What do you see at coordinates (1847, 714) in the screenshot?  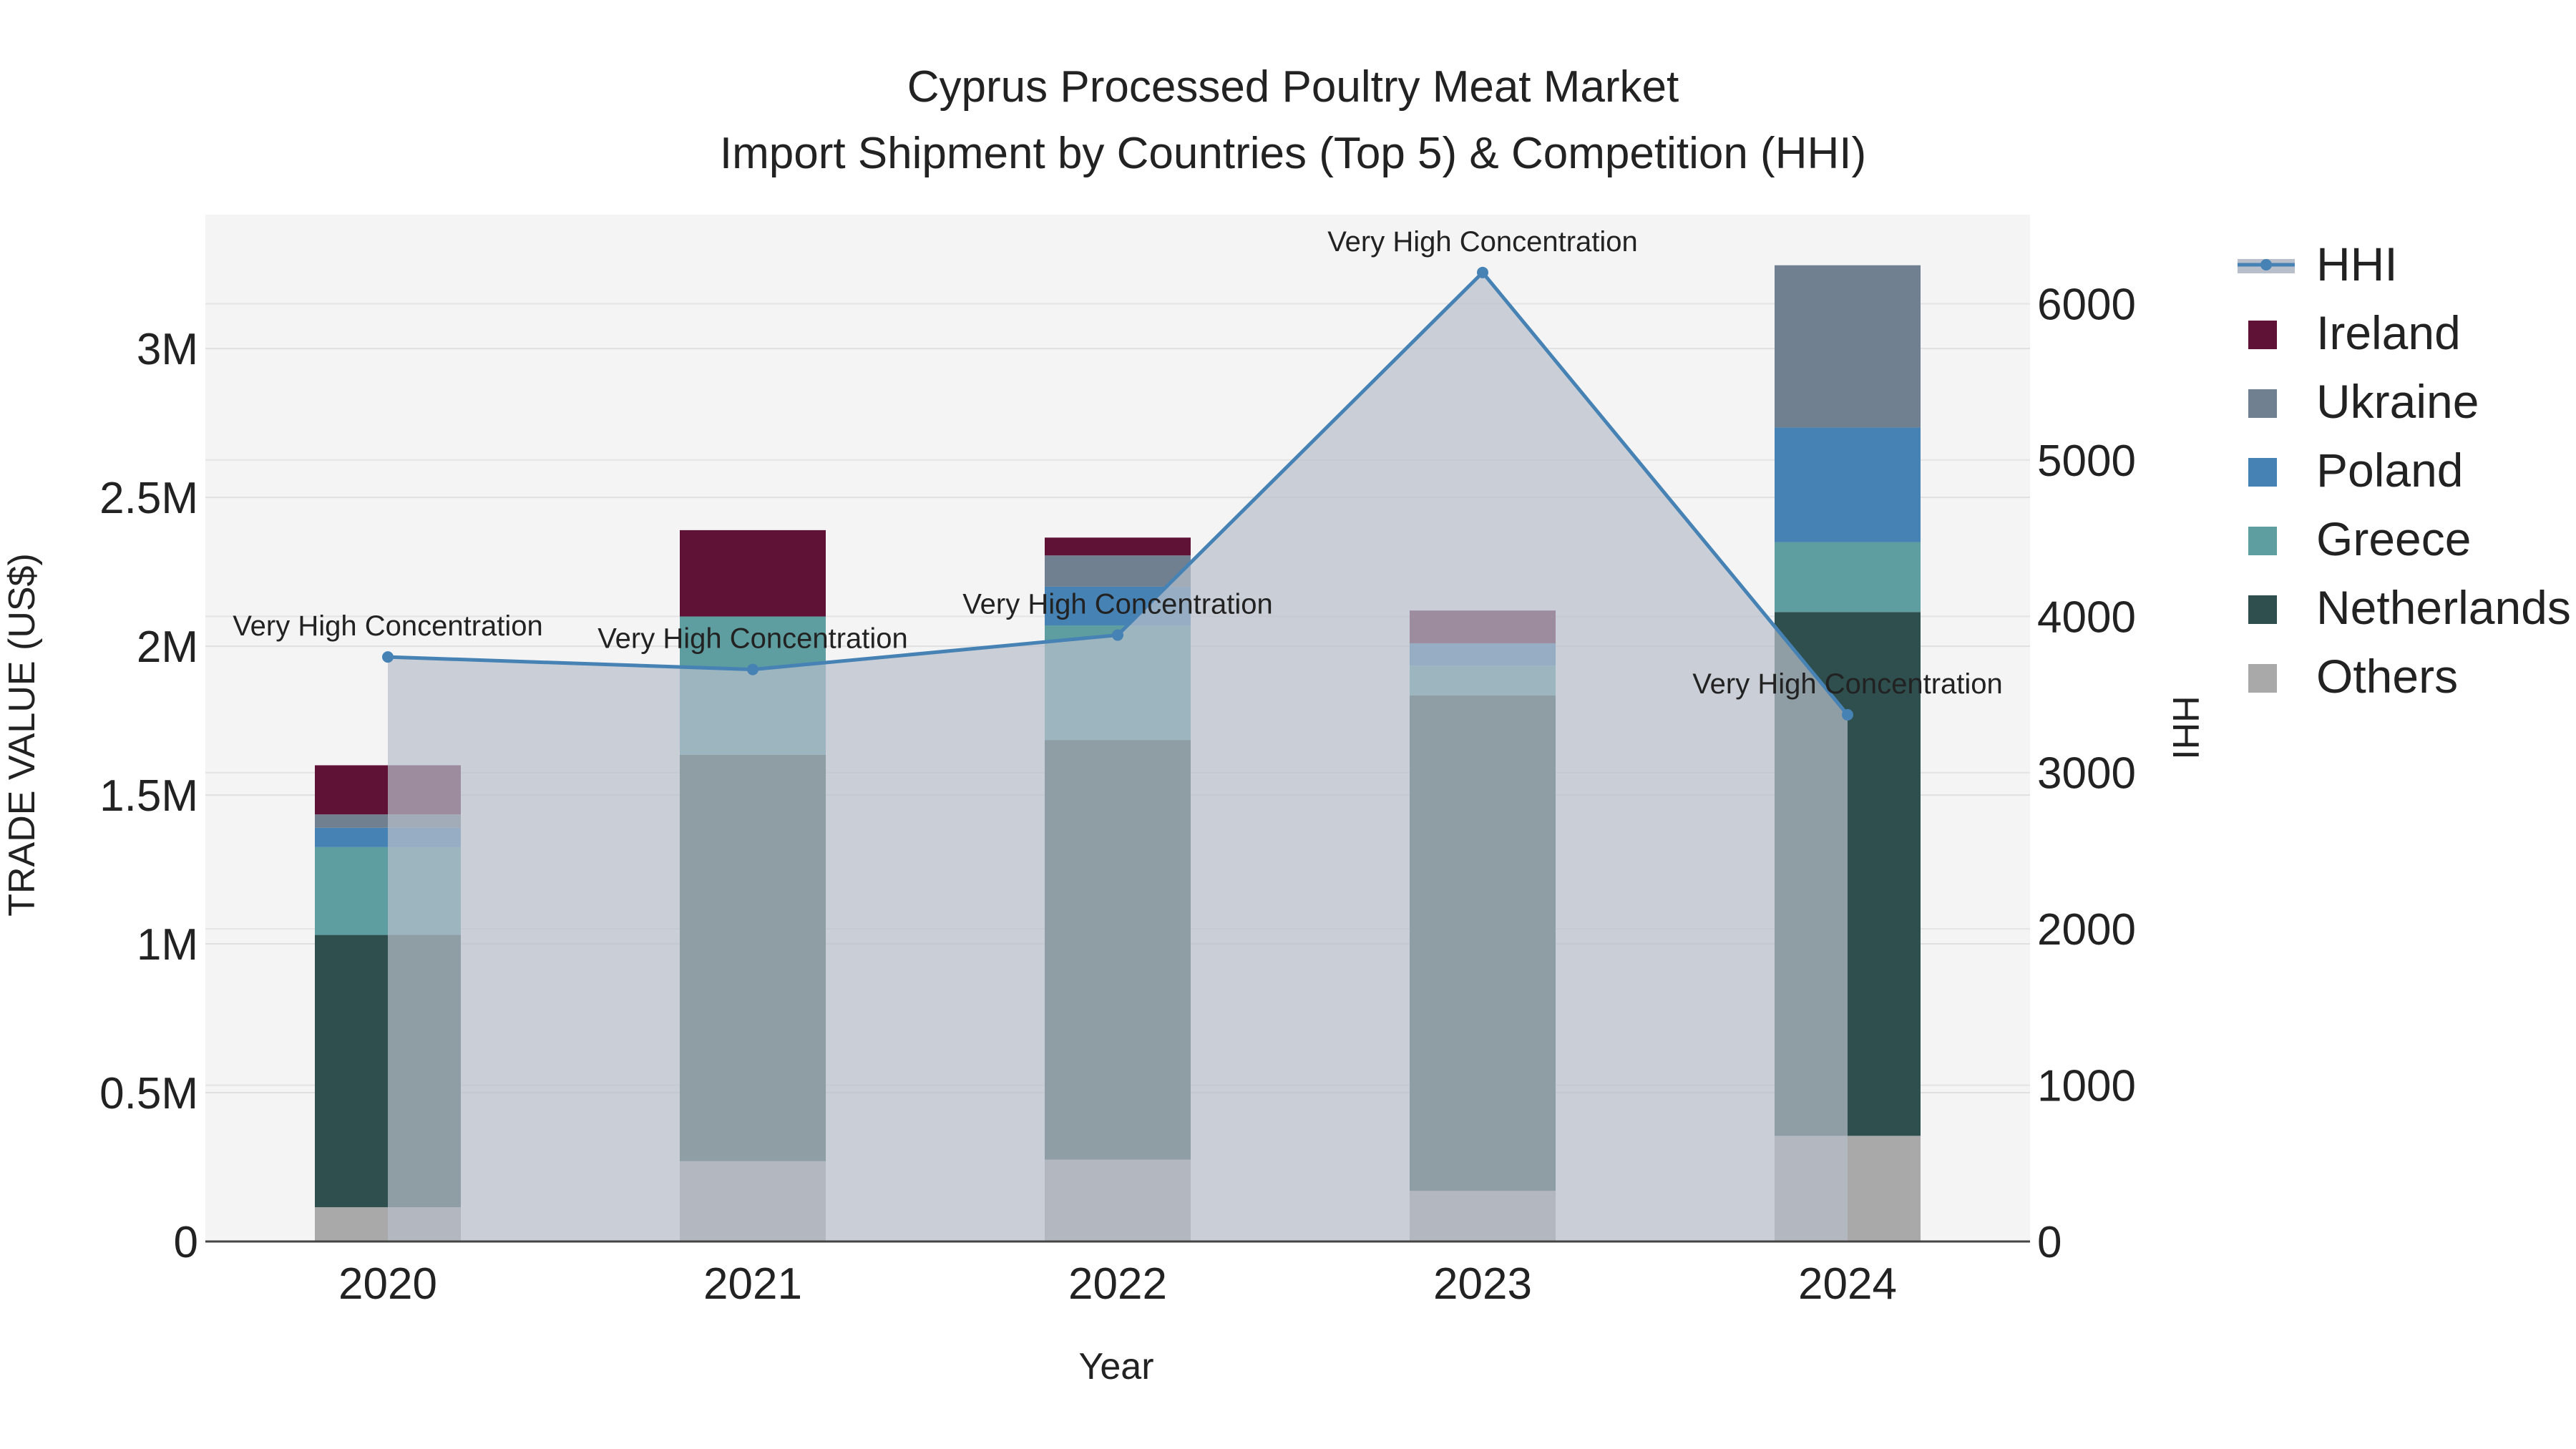 I see `hhi-marker-2024` at bounding box center [1847, 714].